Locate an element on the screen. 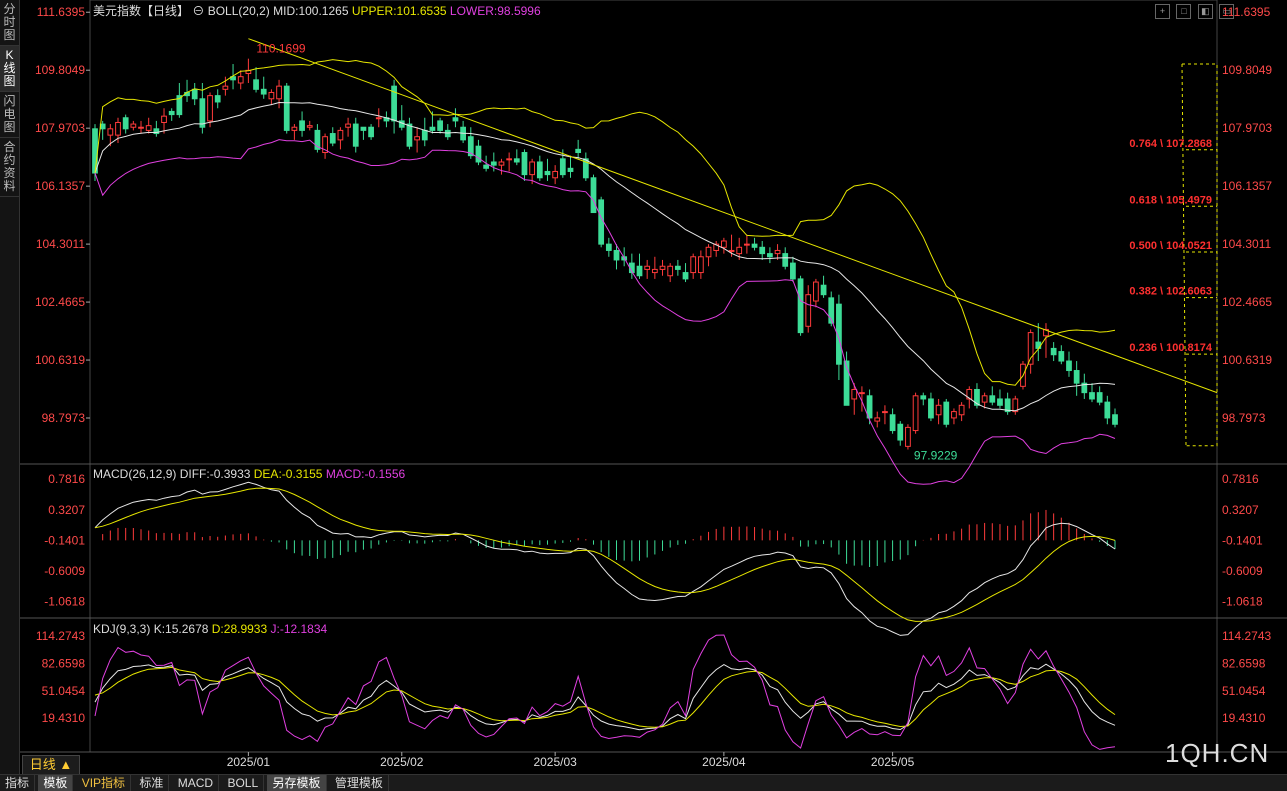 The image size is (1287, 791). kdj-j: J:-12.1834 is located at coordinates (299, 629).